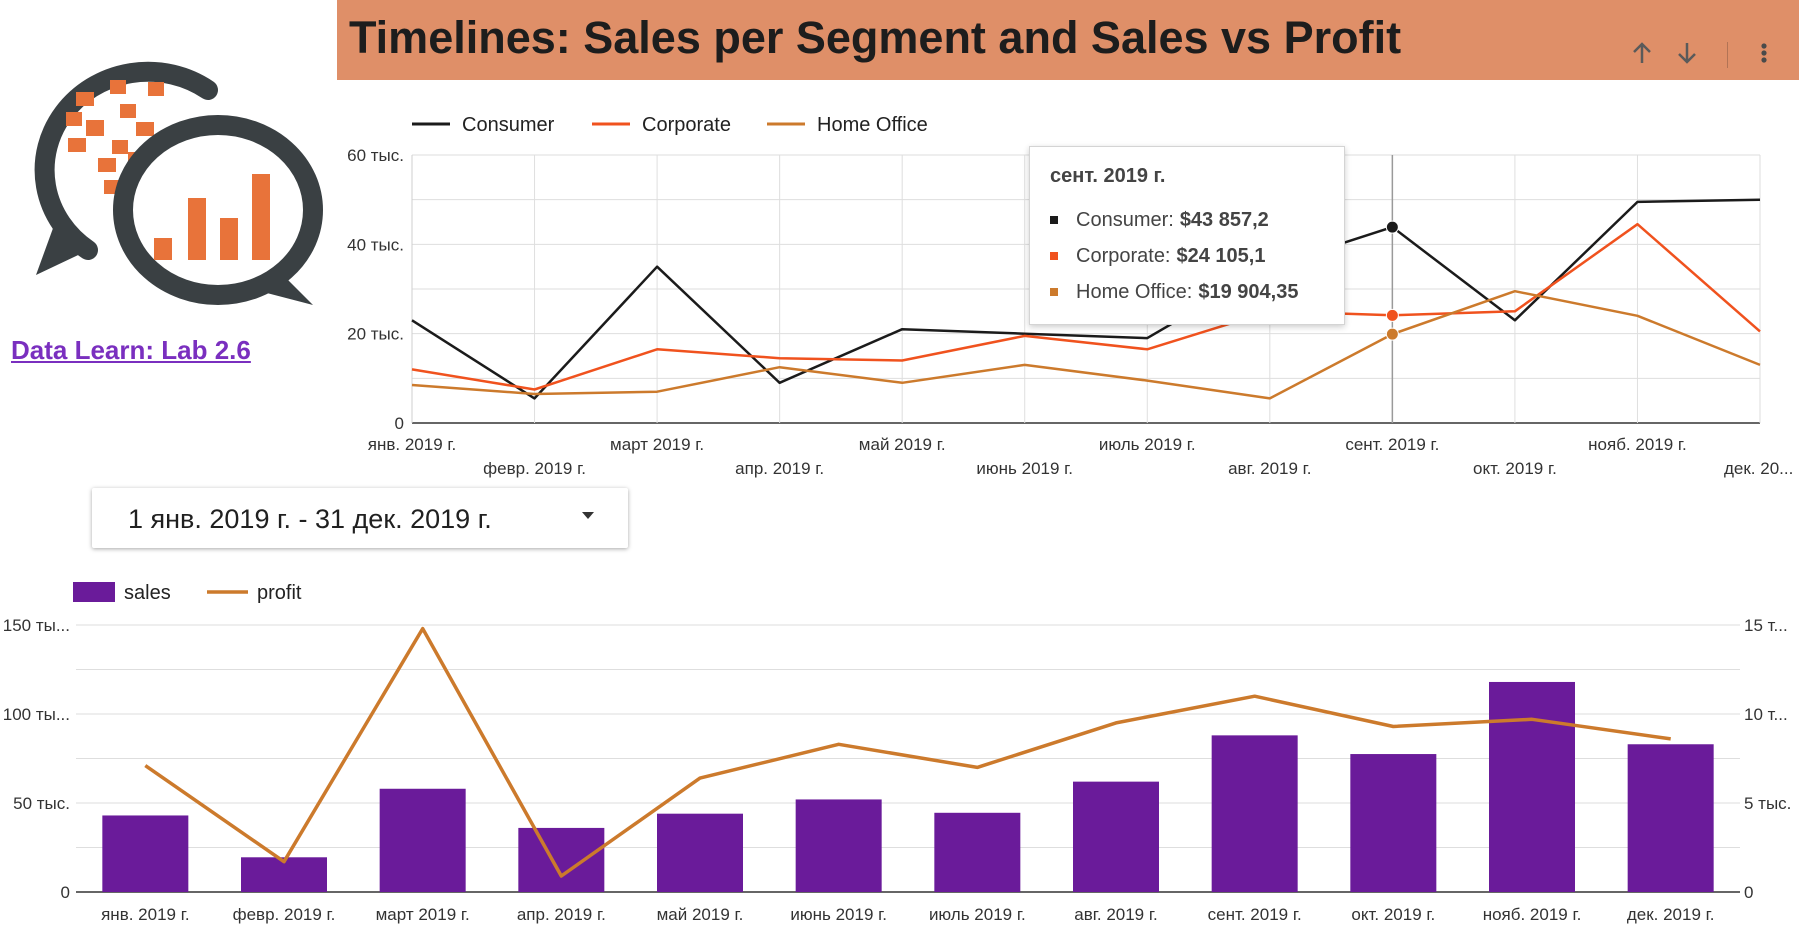  What do you see at coordinates (375, 155) in the screenshot?
I see `y-tick-label: 60 тыс.` at bounding box center [375, 155].